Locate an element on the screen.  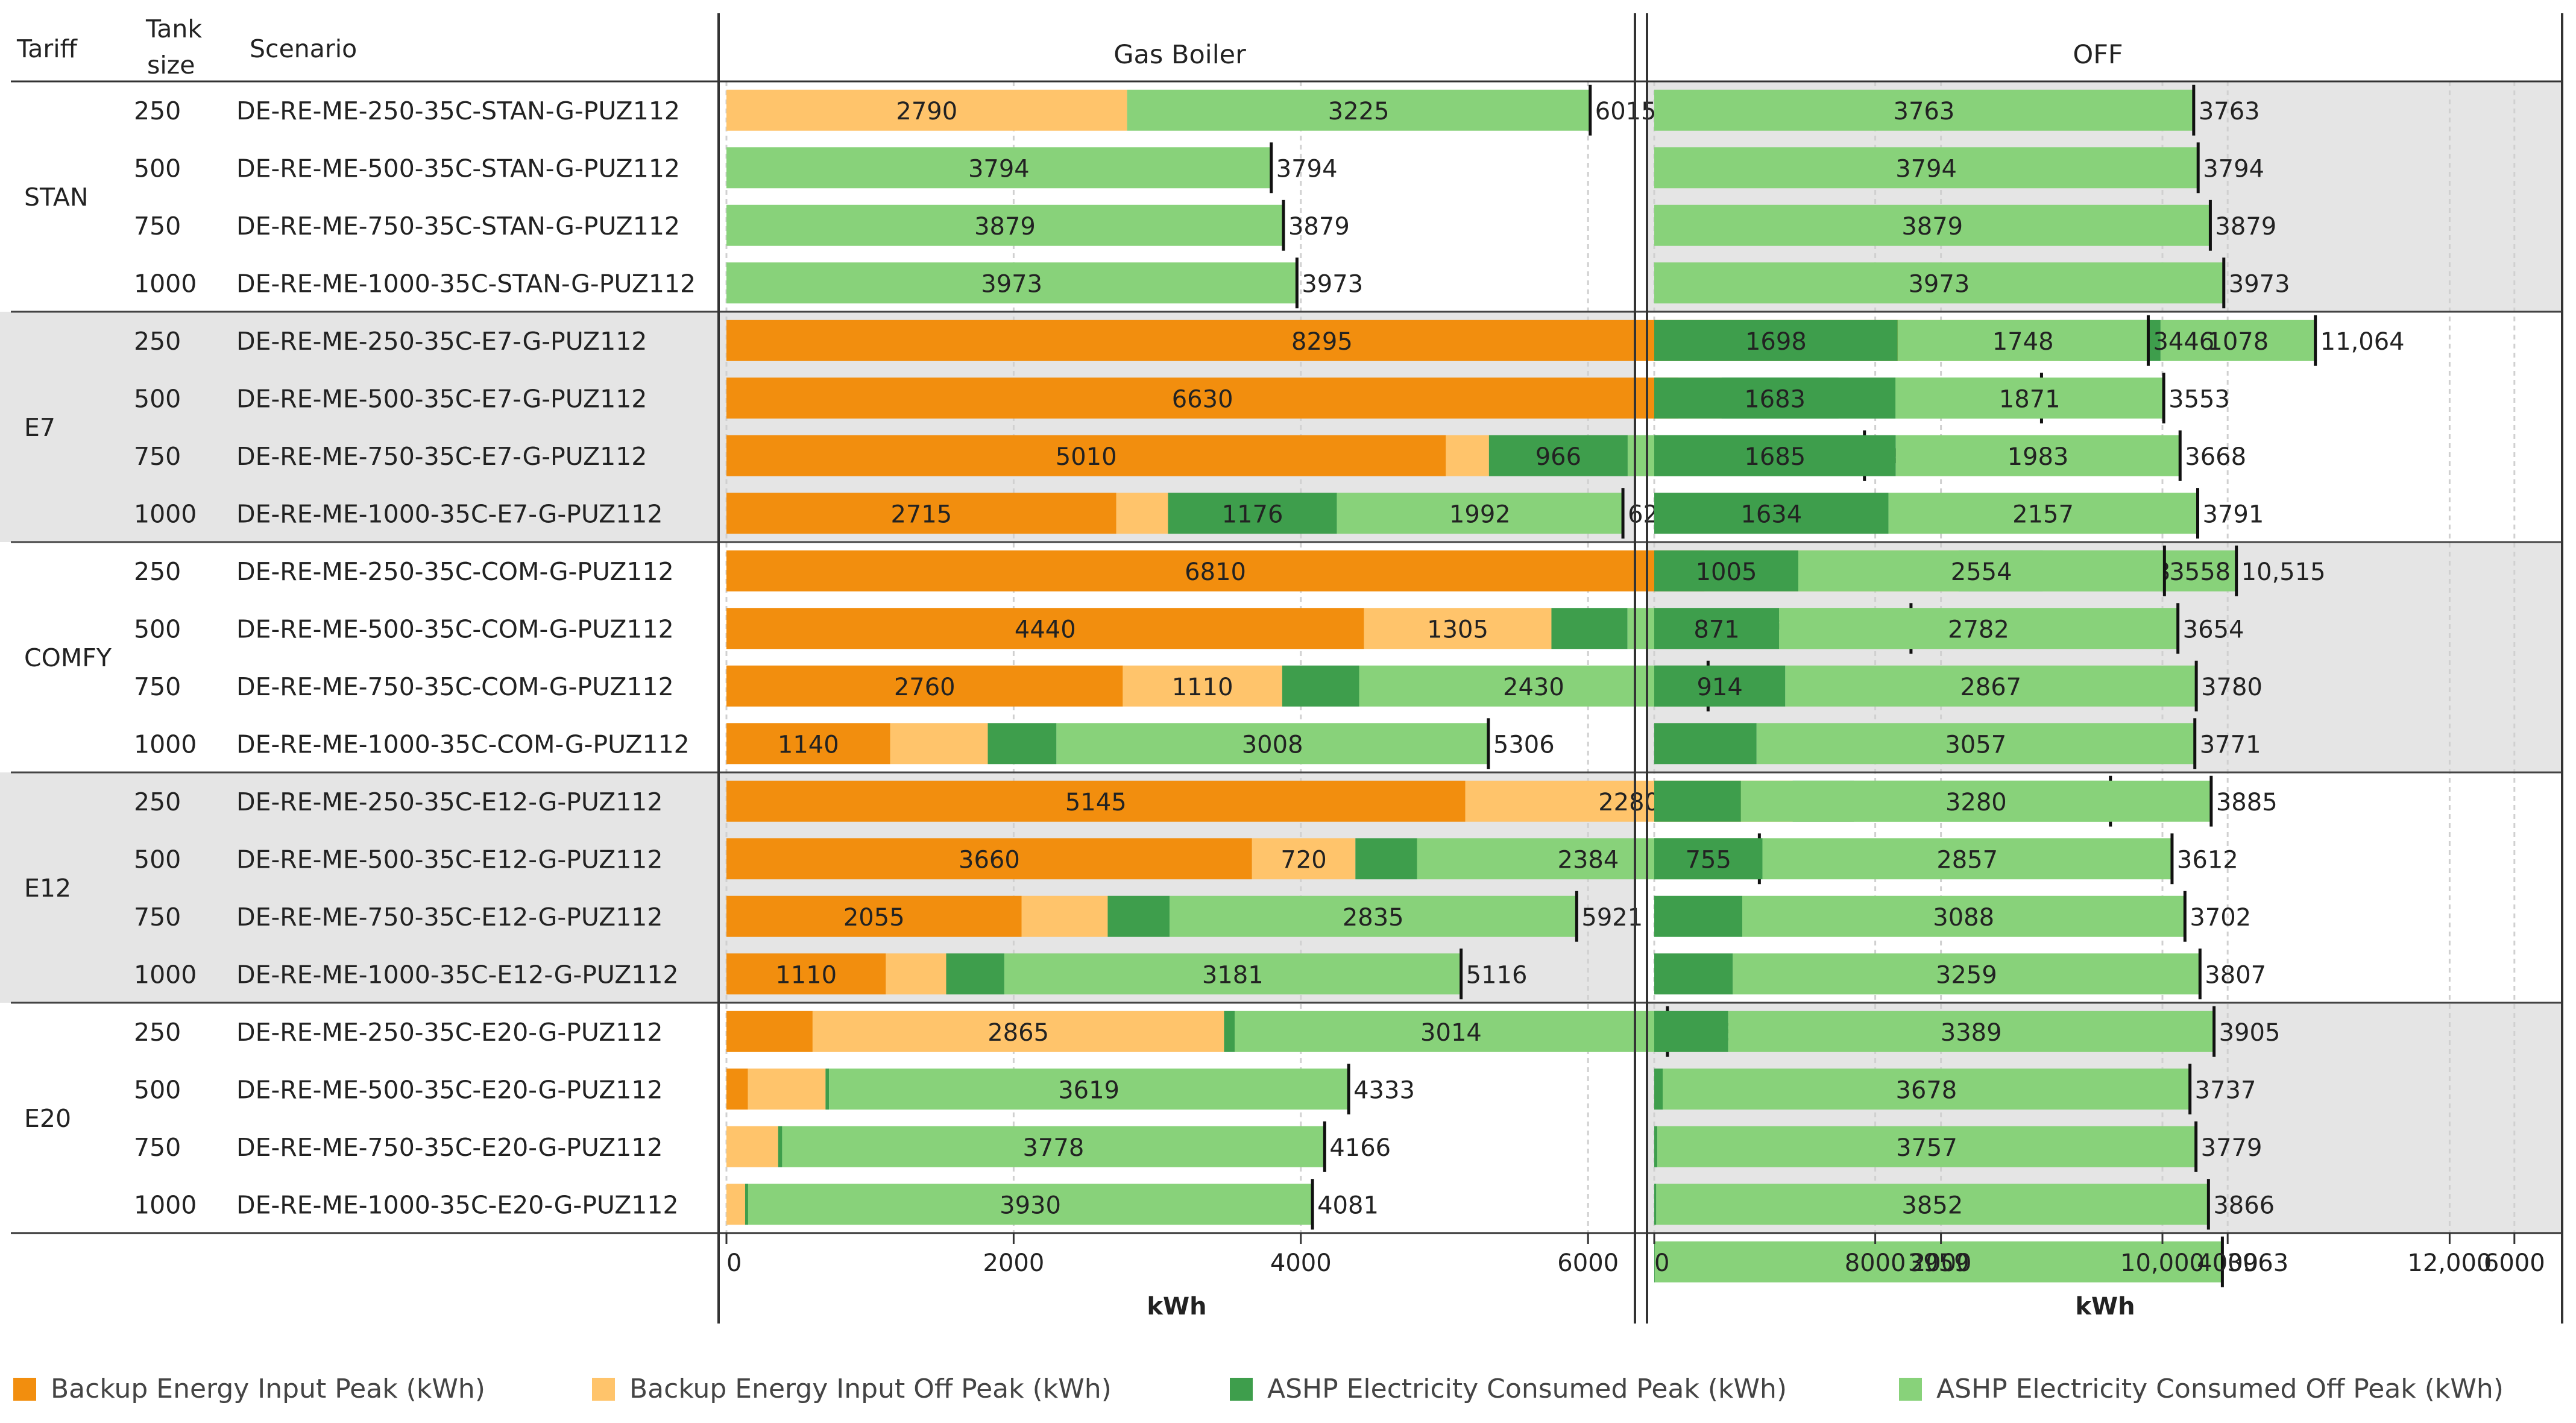
scenario-label: DE-RE-ME-500-35C-E20-G-PUZ112 is located at coordinates (449, 1089).